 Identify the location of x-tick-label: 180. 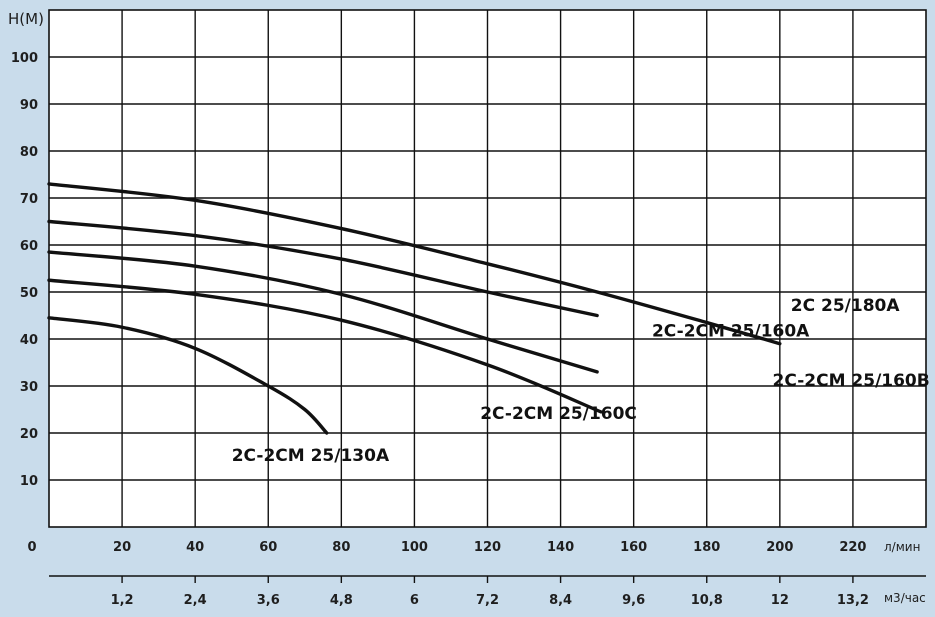
(706, 547).